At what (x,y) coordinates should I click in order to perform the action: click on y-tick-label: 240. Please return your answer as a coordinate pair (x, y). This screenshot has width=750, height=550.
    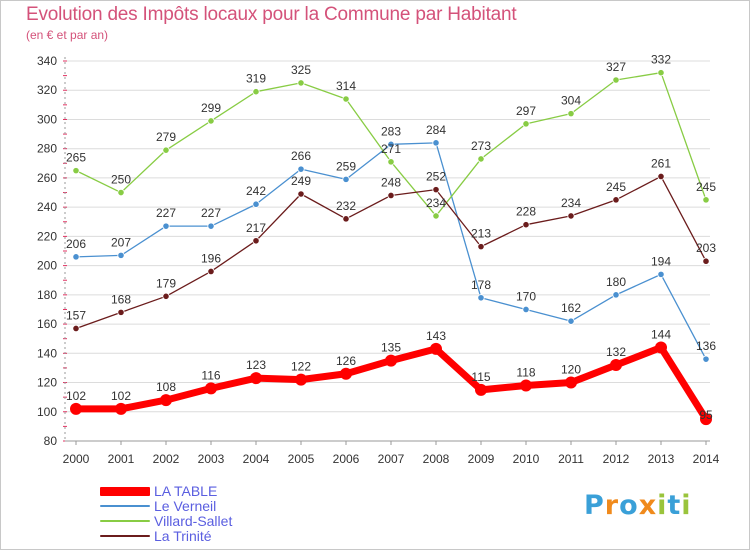
    Looking at the image, I should click on (47, 207).